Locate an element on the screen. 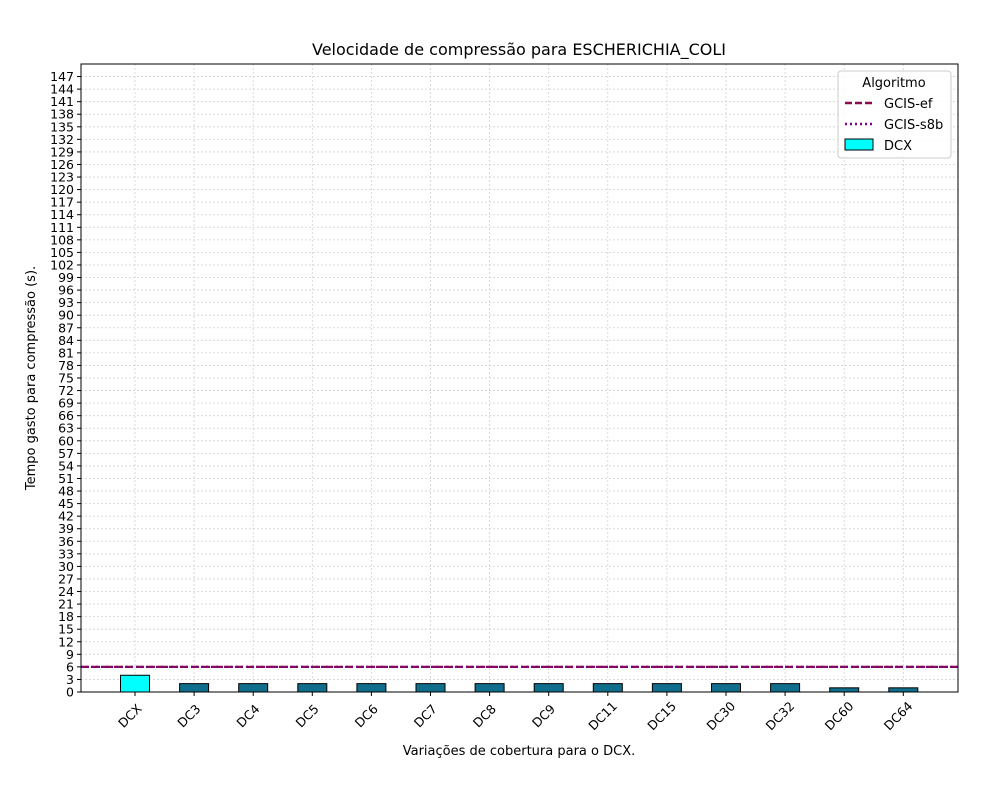 This screenshot has width=1000, height=805. y-tick-label: 51 is located at coordinates (66, 478).